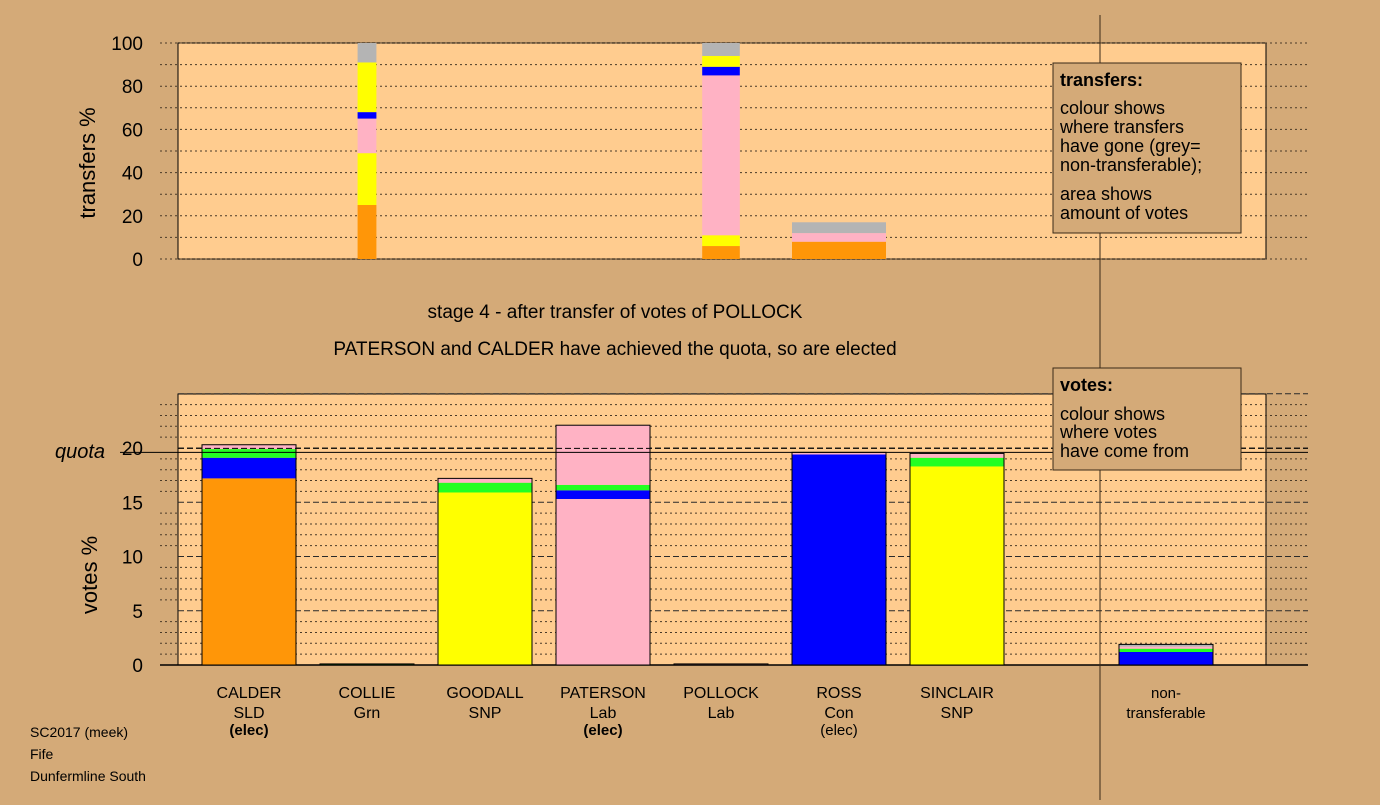  Describe the element at coordinates (1124, 451) in the screenshot. I see `legend-votes-line: have come from` at that location.